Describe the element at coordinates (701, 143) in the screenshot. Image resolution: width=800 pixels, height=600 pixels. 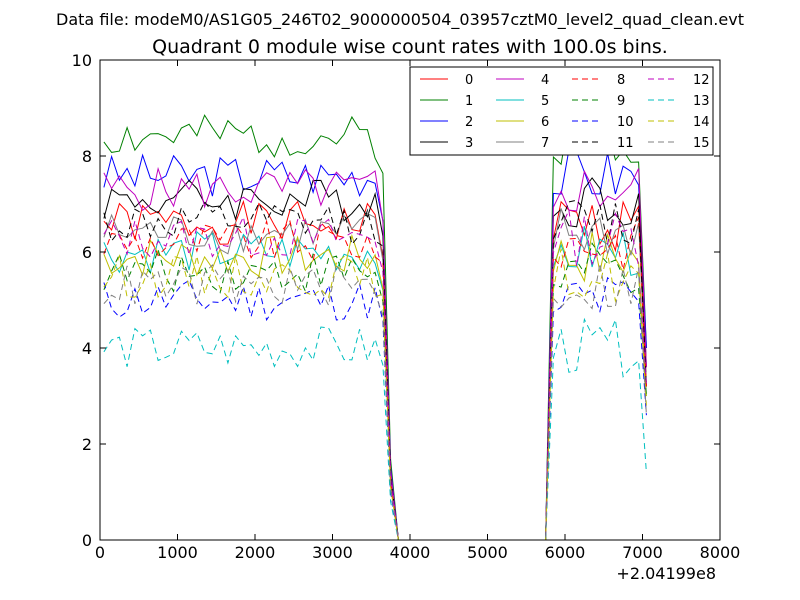
I see `legend-label-15: 15` at that location.